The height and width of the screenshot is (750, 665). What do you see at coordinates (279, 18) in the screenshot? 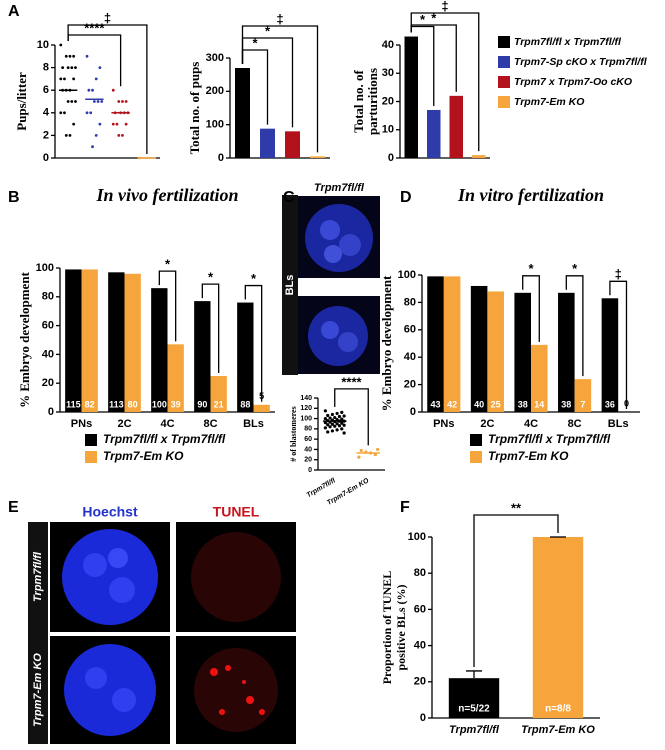
I see `significance-label: ‡` at bounding box center [279, 18].